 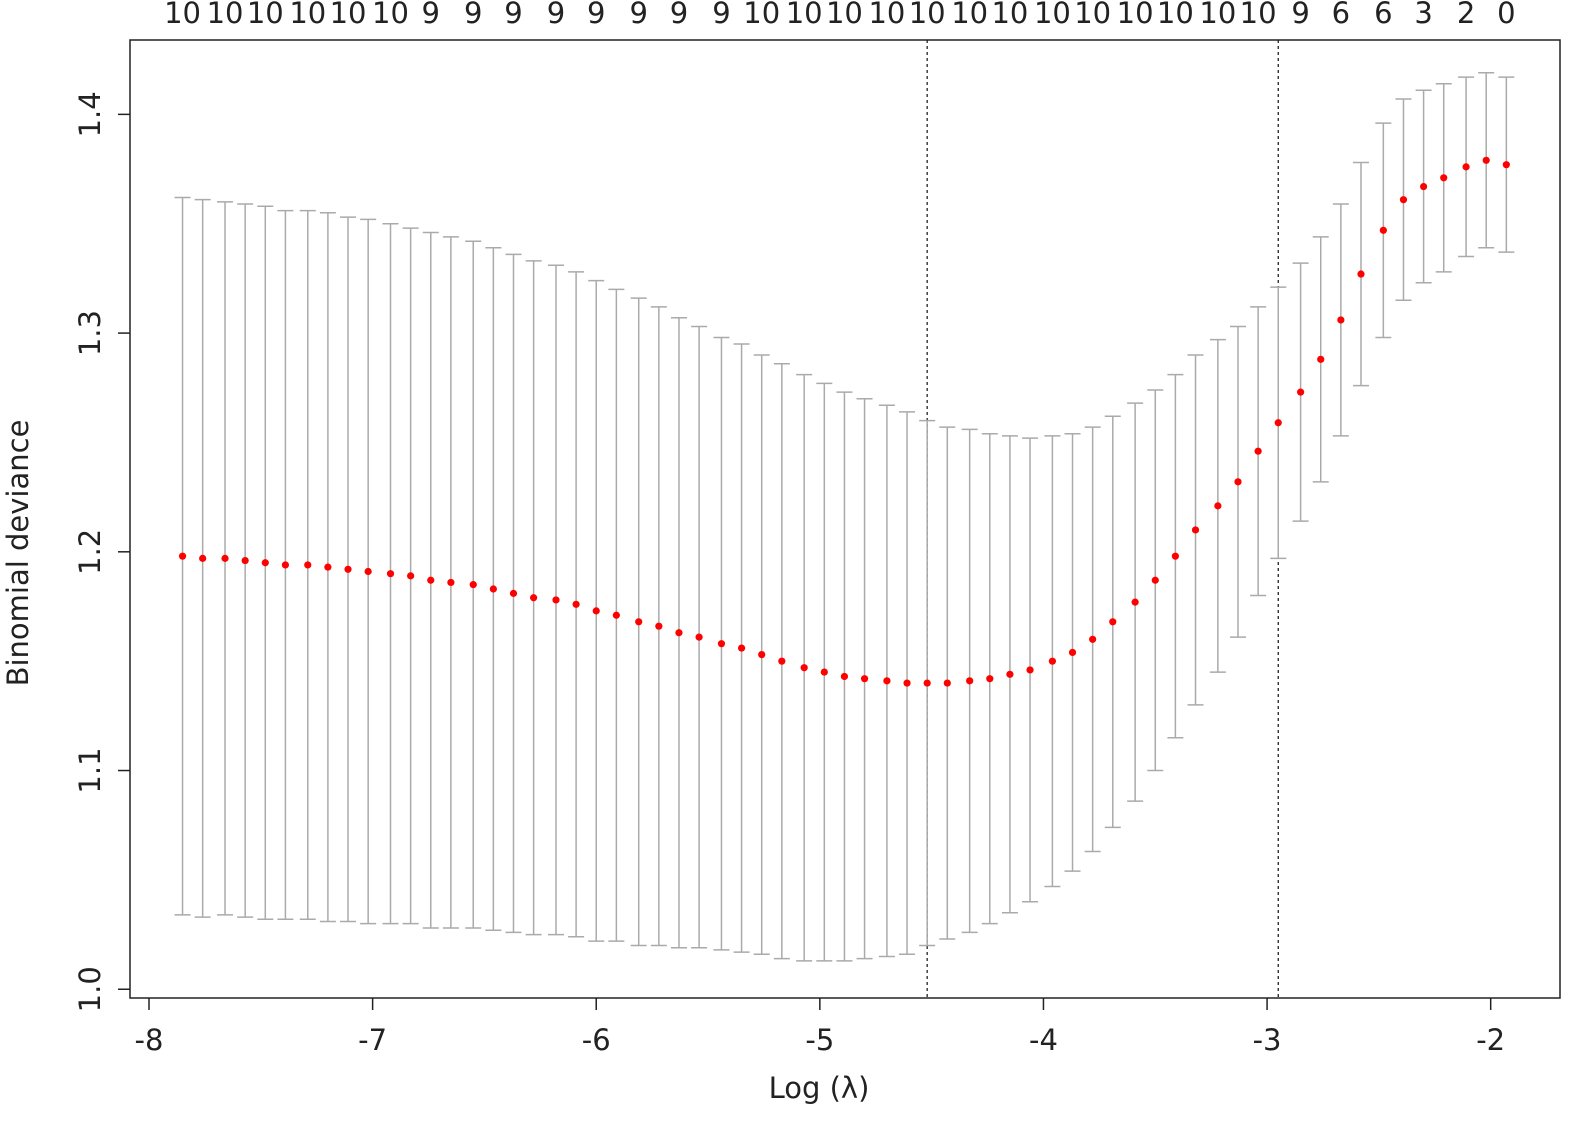 What do you see at coordinates (1043, 1040) in the screenshot?
I see `x-tick-label: -4` at bounding box center [1043, 1040].